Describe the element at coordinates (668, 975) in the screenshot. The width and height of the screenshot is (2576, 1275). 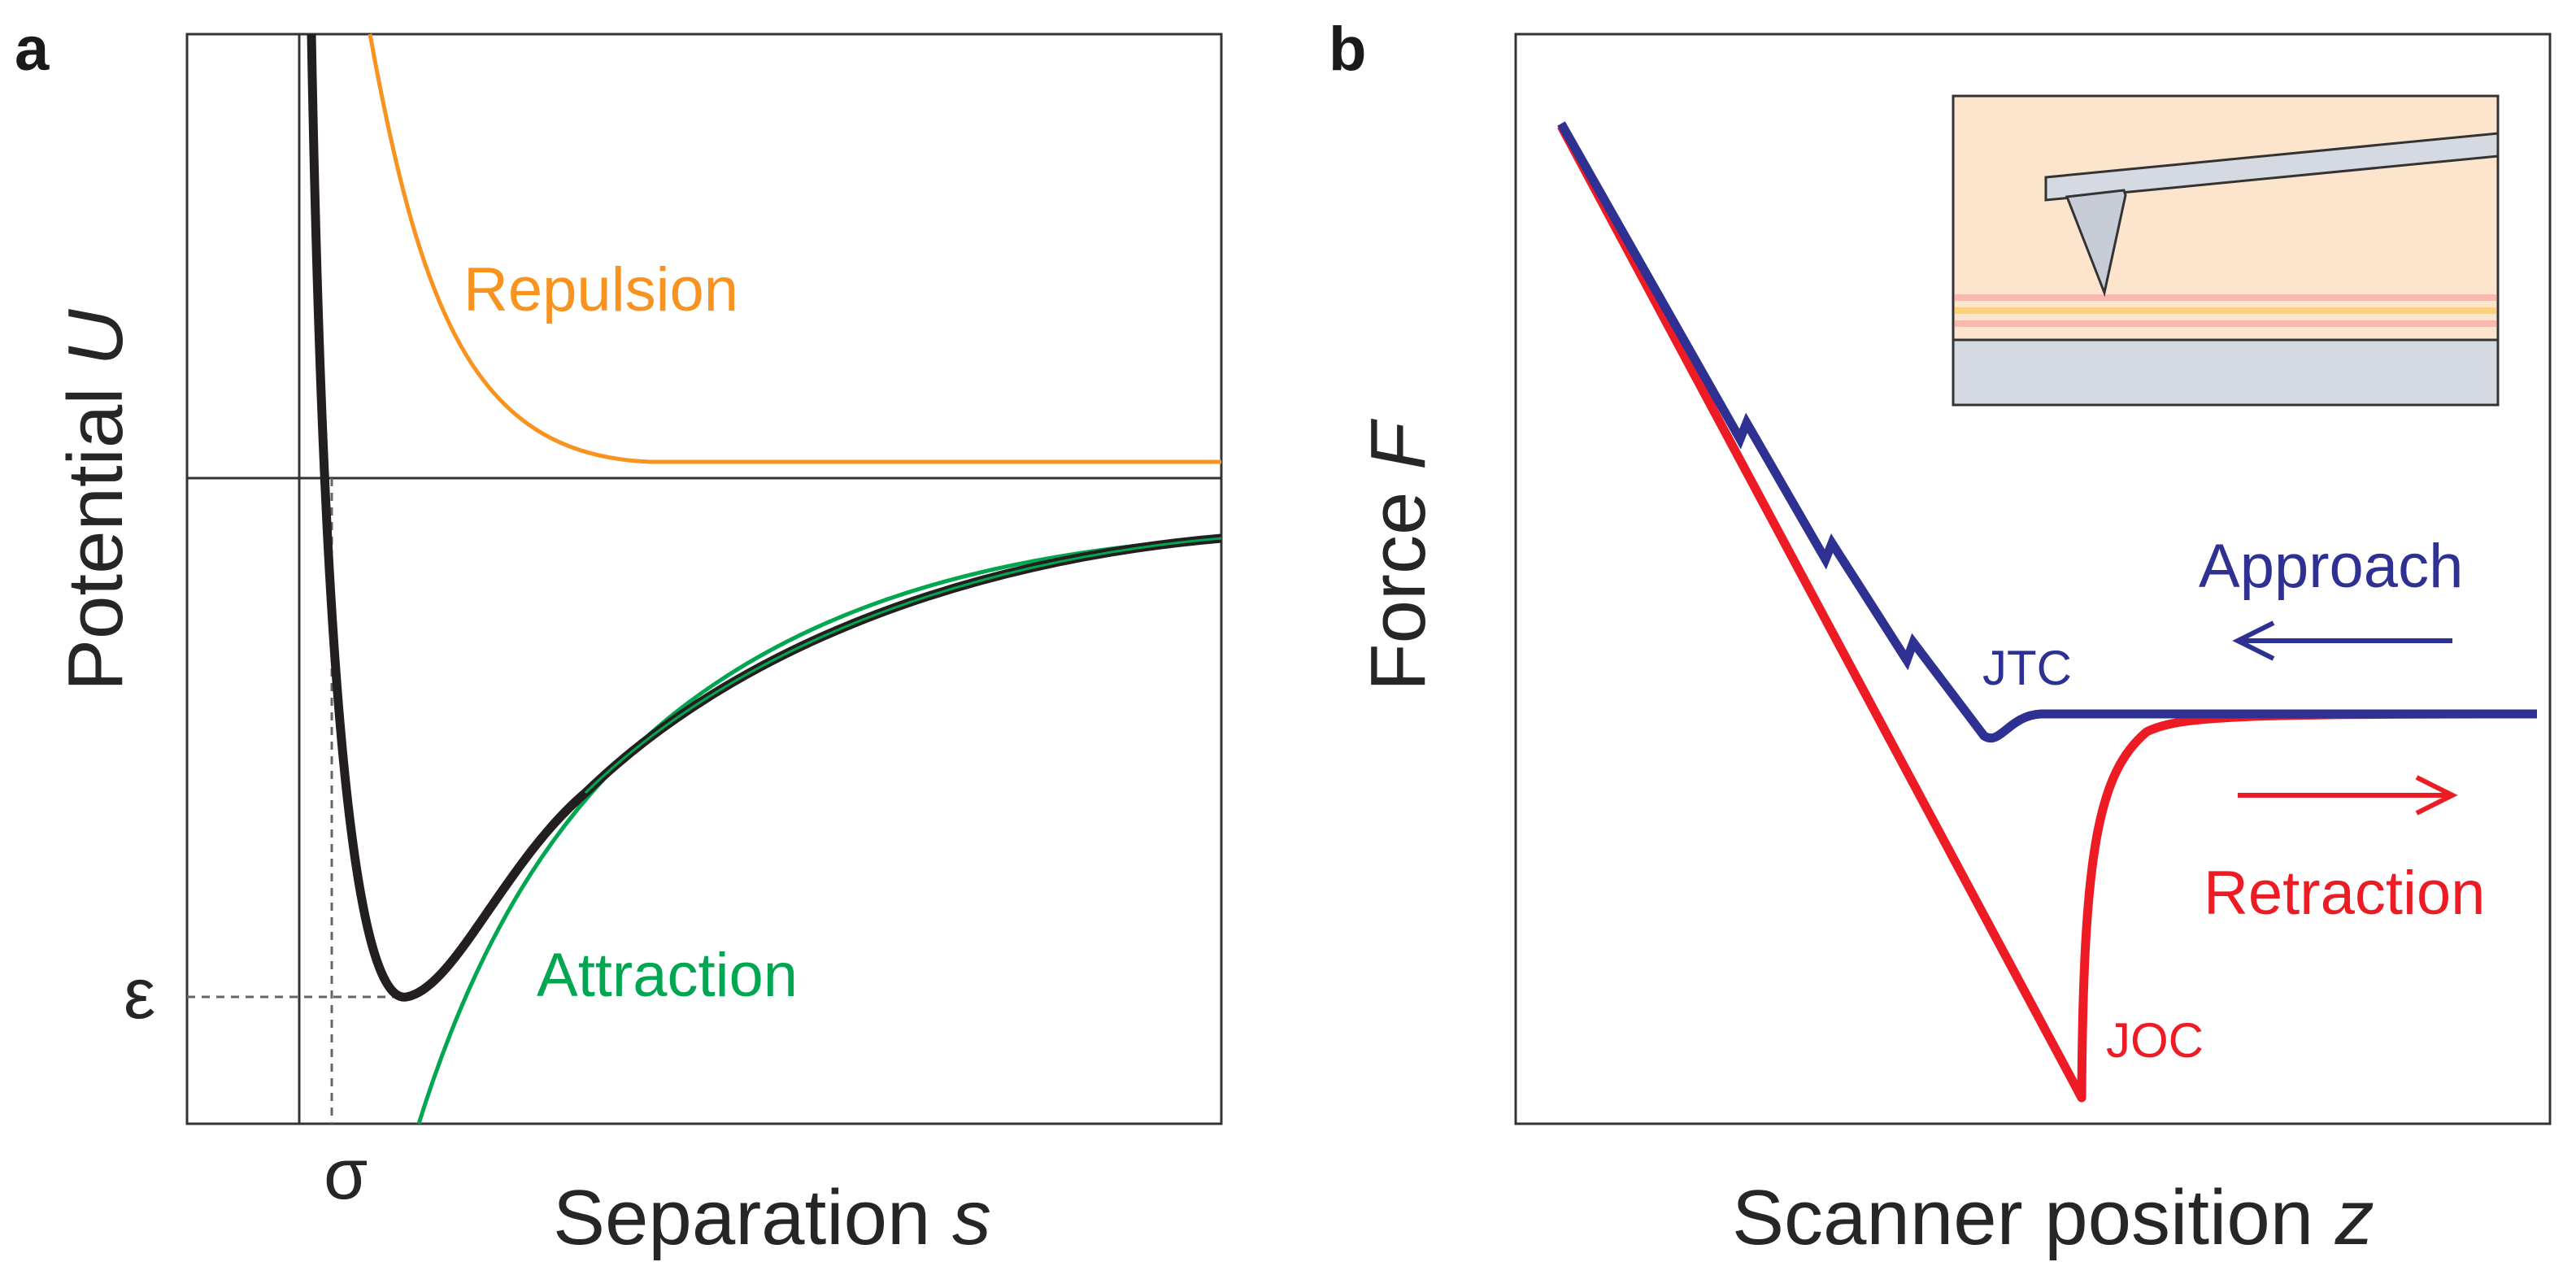
I see `attraction-label: Attraction` at that location.